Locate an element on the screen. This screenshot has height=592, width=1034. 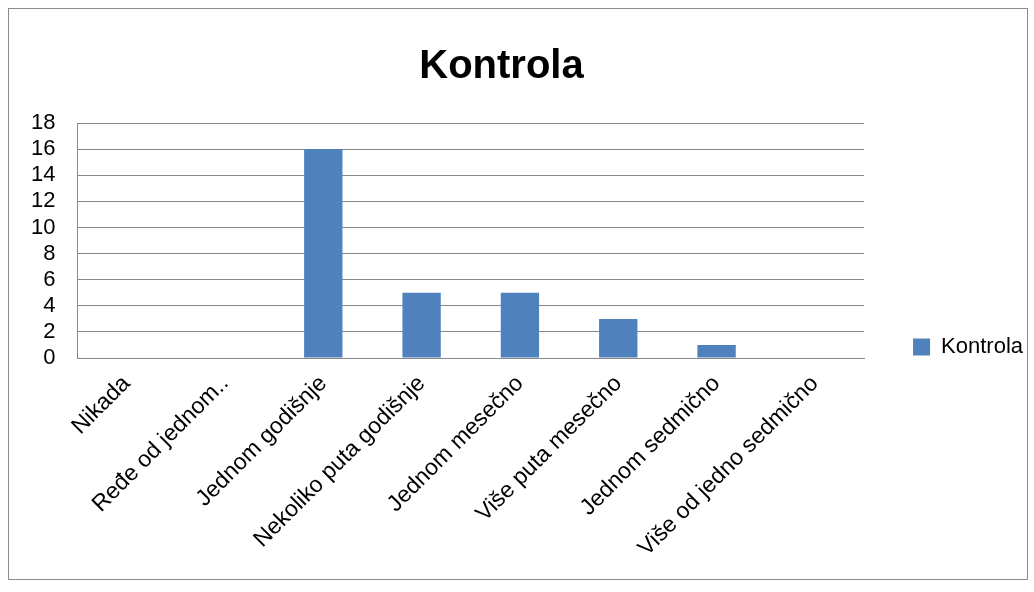
y-tick-label: 0 is located at coordinates (49, 357).